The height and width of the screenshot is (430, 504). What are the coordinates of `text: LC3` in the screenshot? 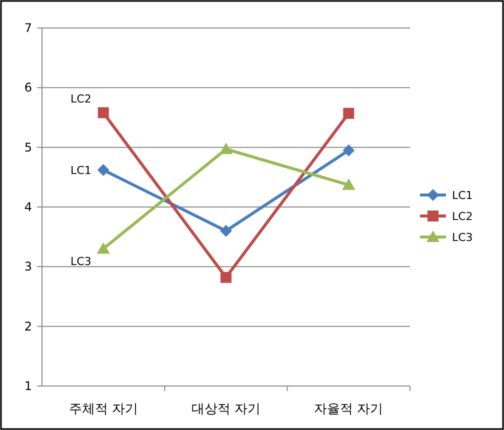 It's located at (81, 261).